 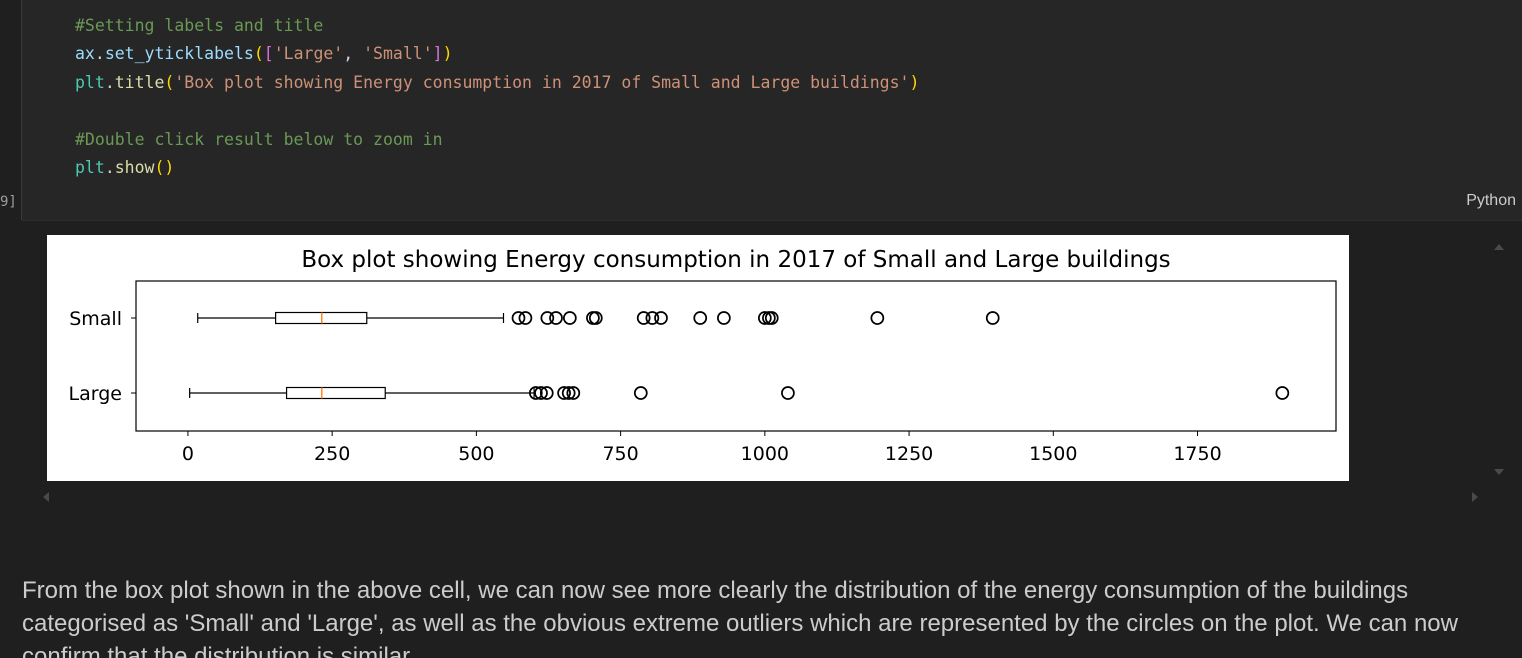 I want to click on x-tick-label: 750, so click(x=620, y=454).